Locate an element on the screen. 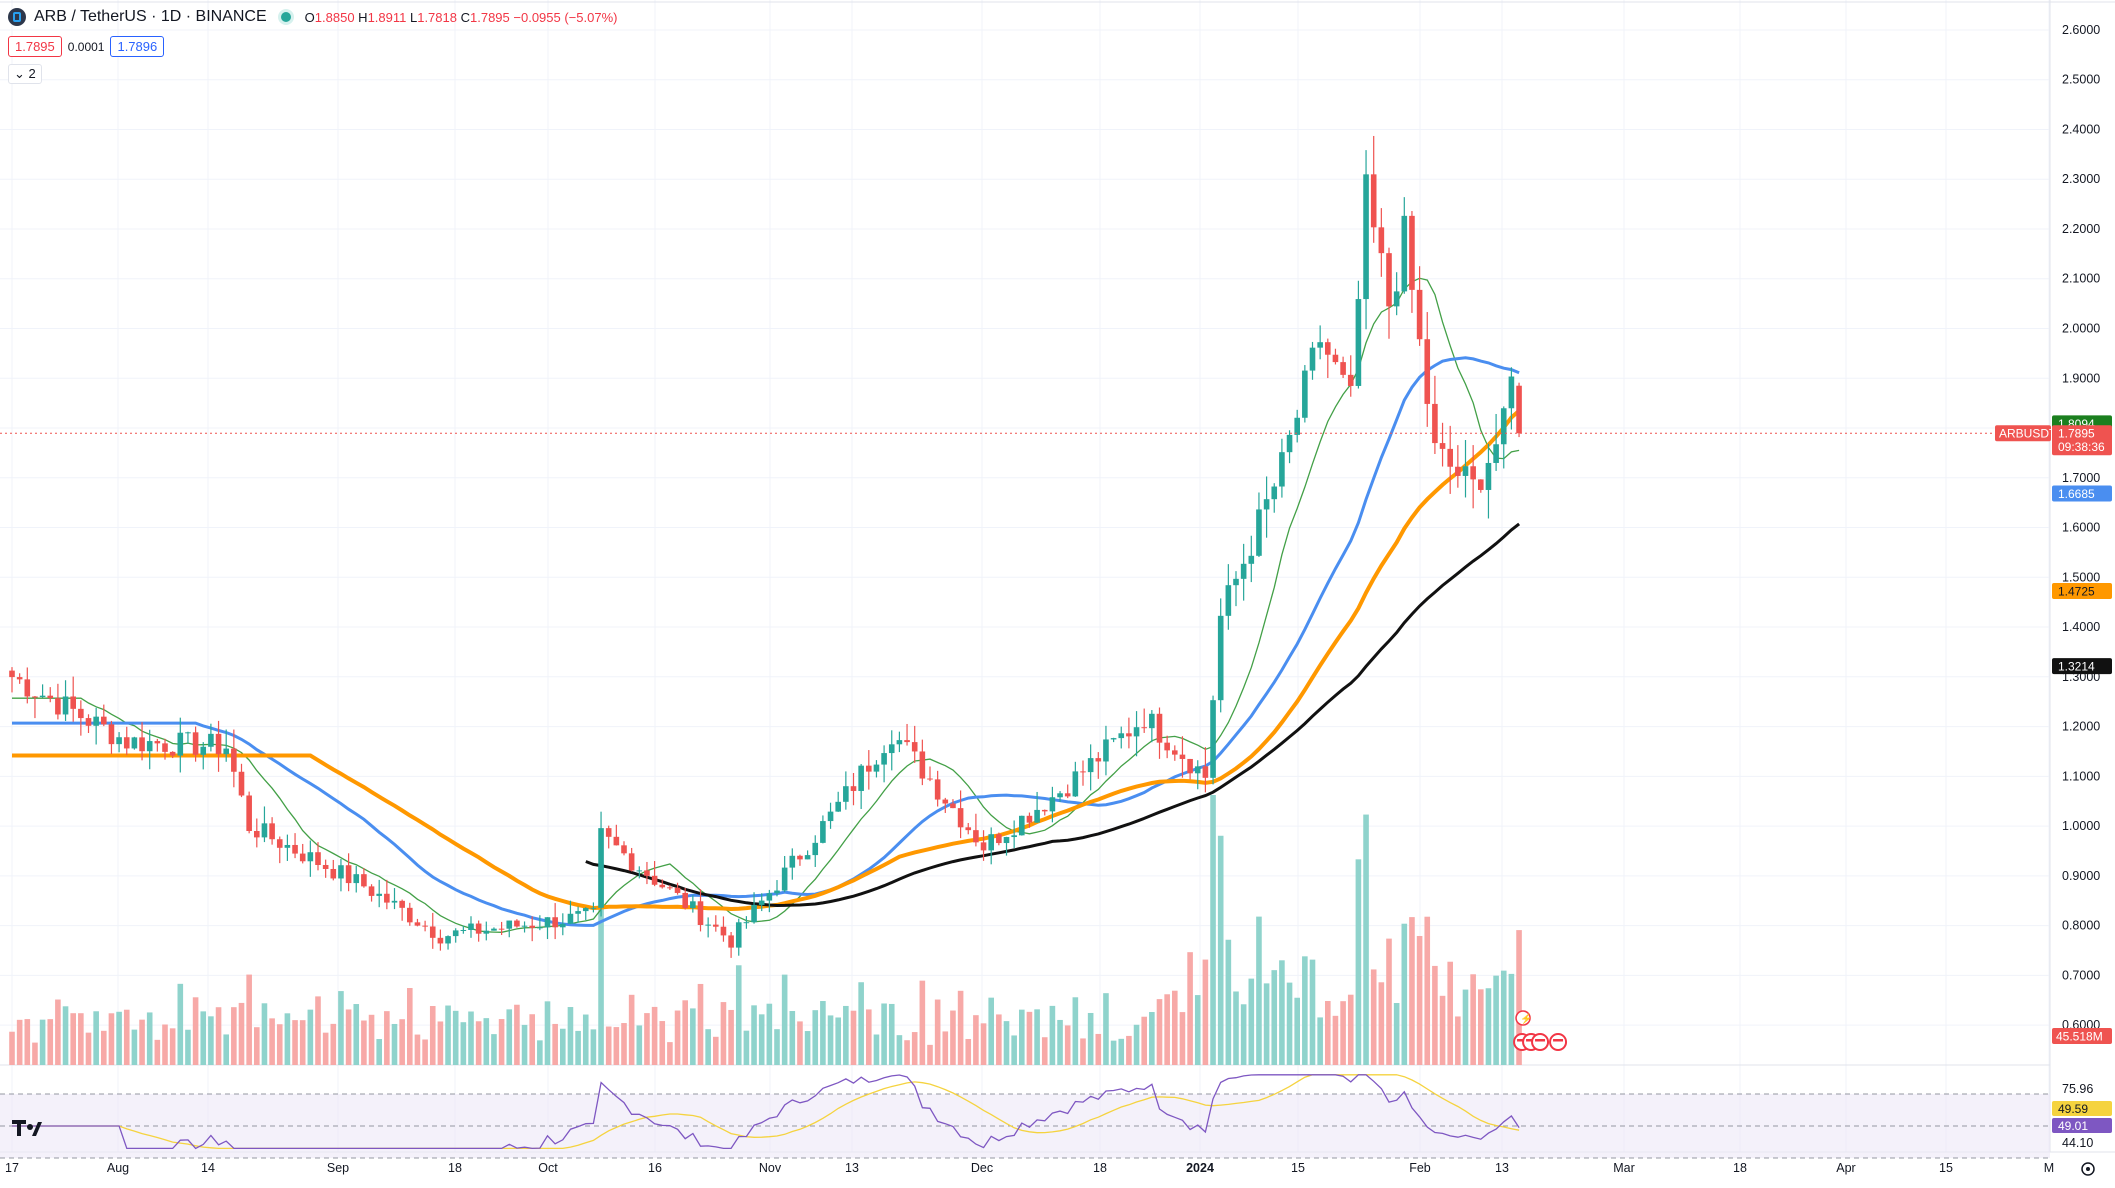 The width and height of the screenshot is (2115, 1188). rsi-ma-tag: 49.59 is located at coordinates (2073, 1109).